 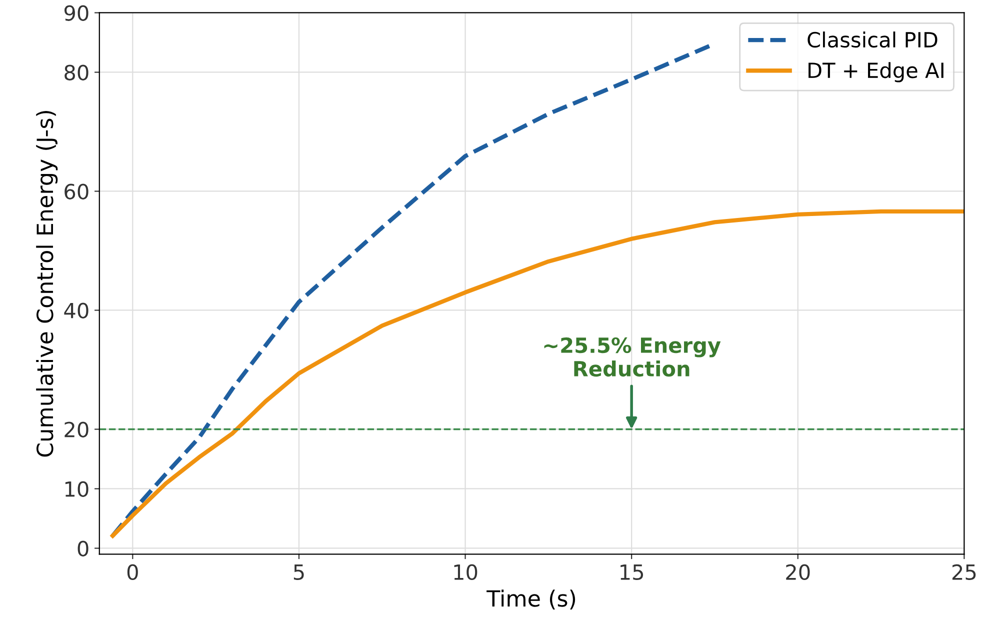 What do you see at coordinates (632, 572) in the screenshot?
I see `x-tick-label: 15` at bounding box center [632, 572].